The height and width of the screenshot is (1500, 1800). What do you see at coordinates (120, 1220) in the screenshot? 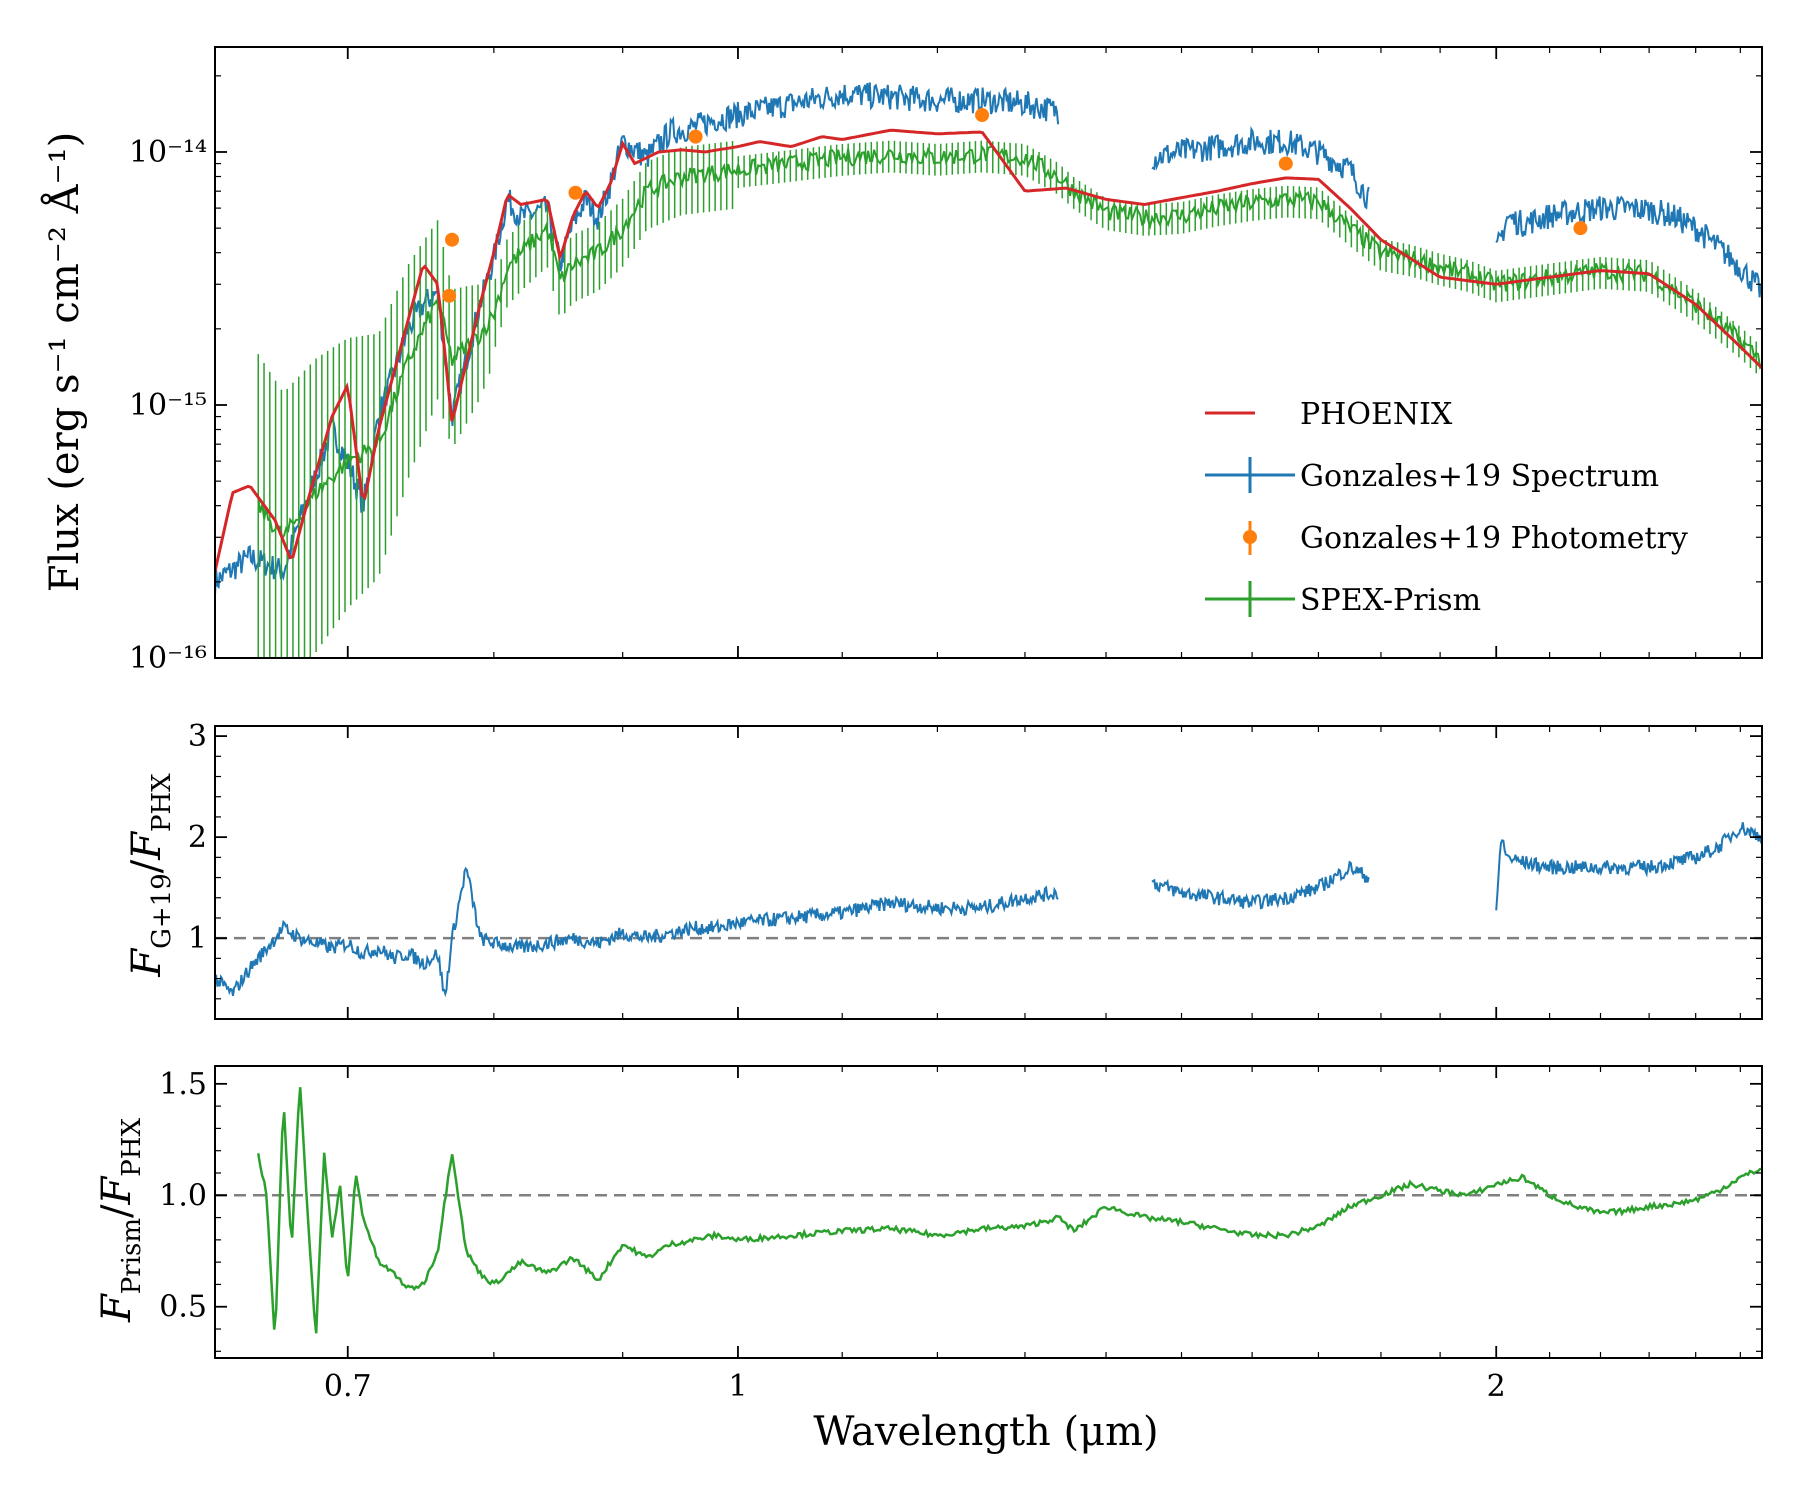
I see `ratio-prism-axis-label: FPrism/FPHX` at bounding box center [120, 1220].